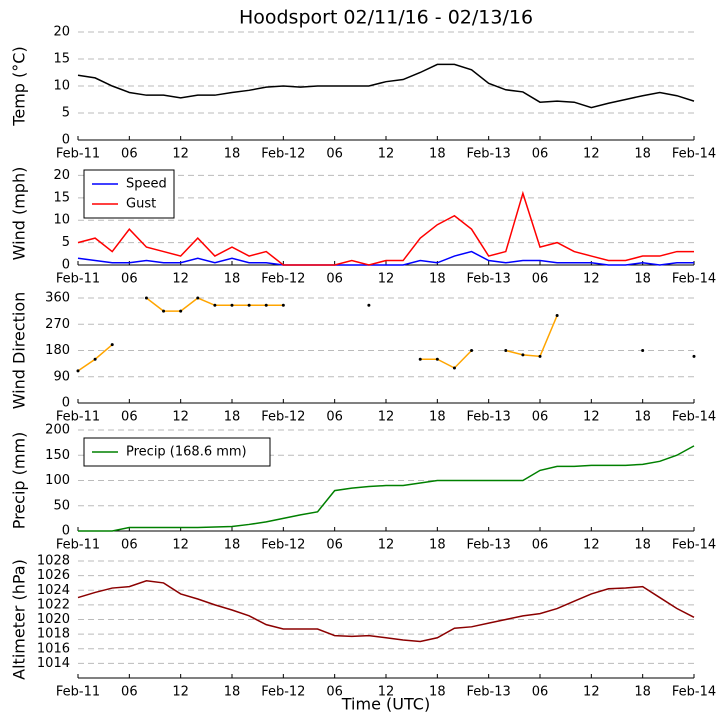  Describe the element at coordinates (61, 376) in the screenshot. I see `y-tick-label: 90` at that location.